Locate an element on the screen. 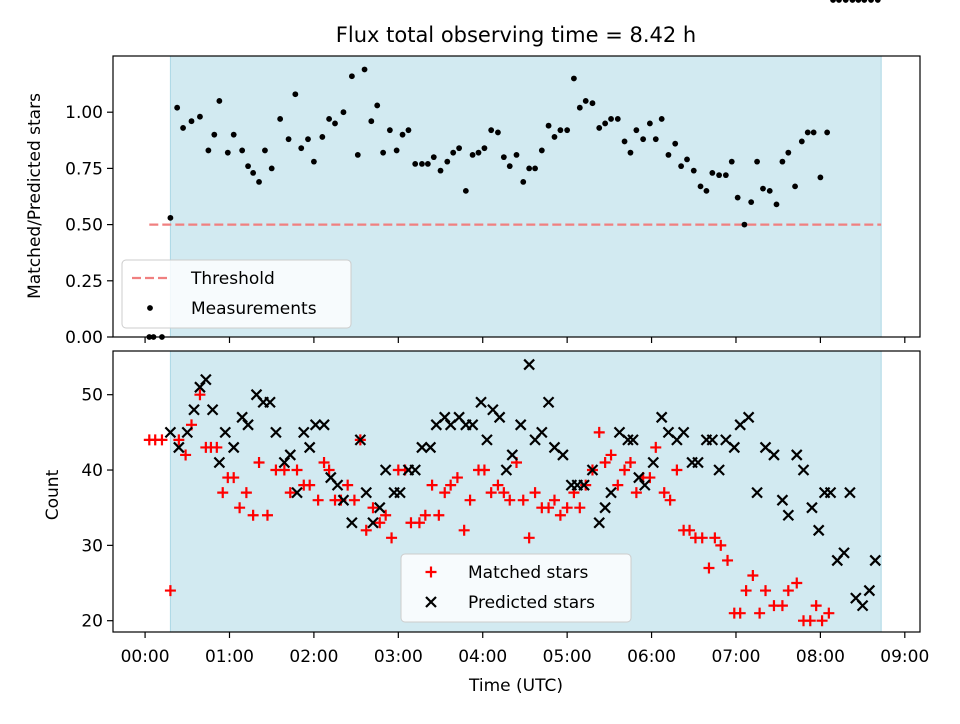 The image size is (960, 724). bottom-y-axis-label: Count is located at coordinates (53, 494).